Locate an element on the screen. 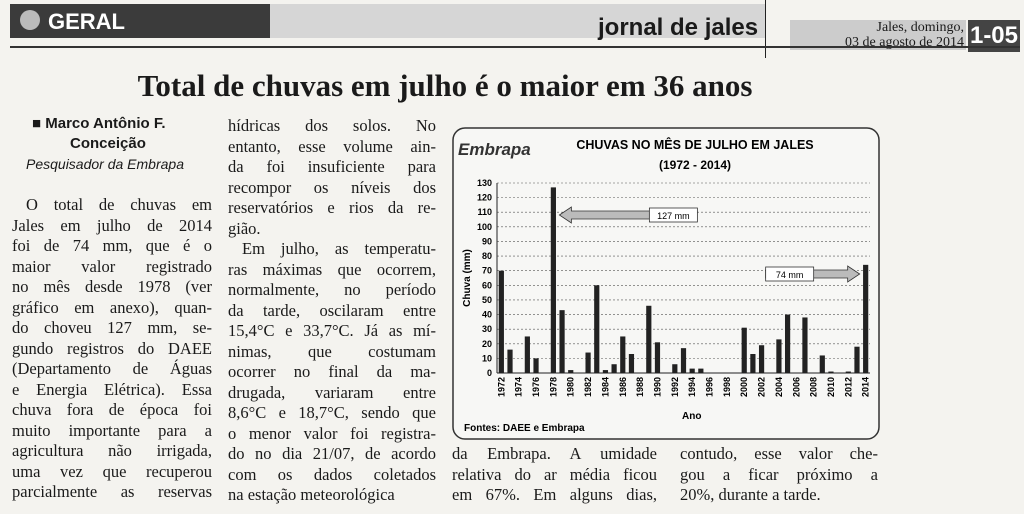 Image resolution: width=1024 pixels, height=514 pixels. text-line: maior valor registrado is located at coordinates (112, 266).